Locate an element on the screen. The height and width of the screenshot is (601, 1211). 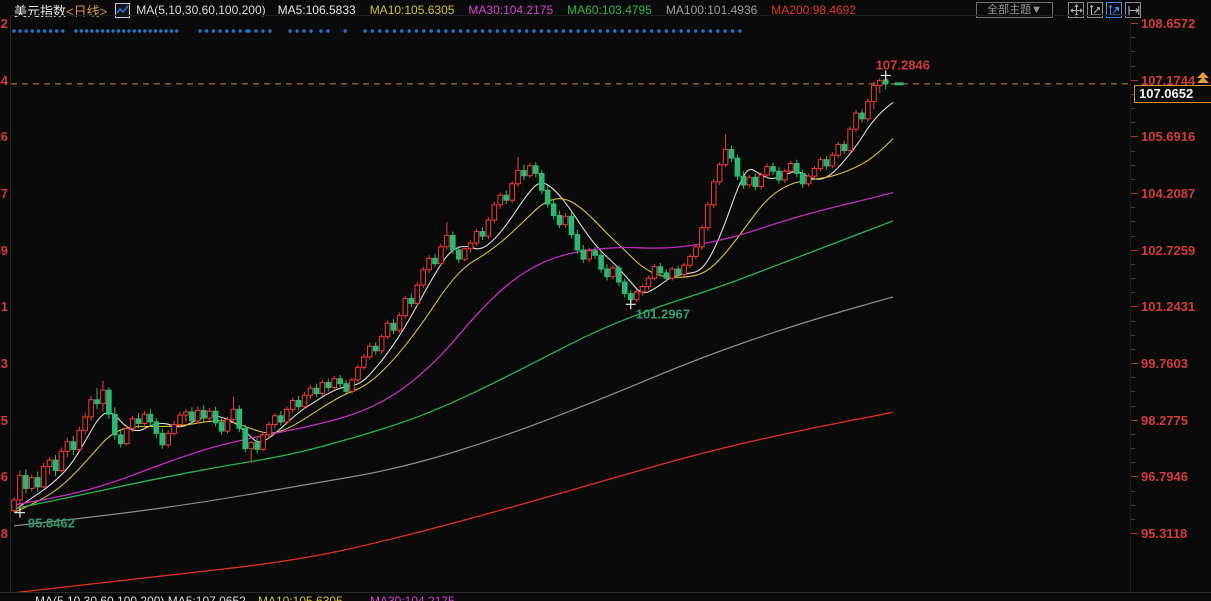
axis-price-label-clipped: 102.7259 is located at coordinates (4, 250).